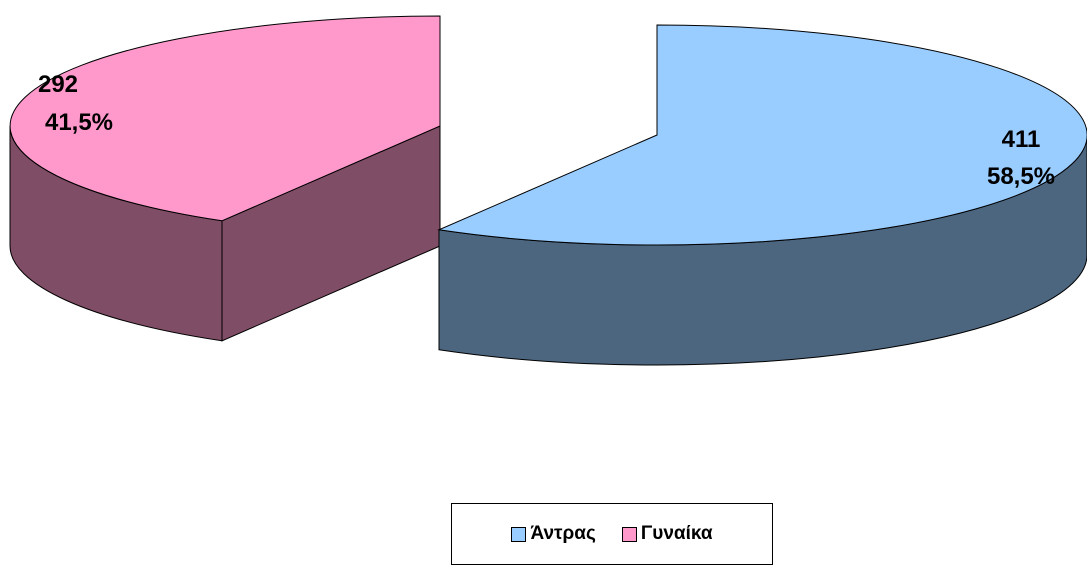 The image size is (1087, 567). Describe the element at coordinates (1021, 176) in the screenshot. I see `male-percent-label: 58,5%` at that location.